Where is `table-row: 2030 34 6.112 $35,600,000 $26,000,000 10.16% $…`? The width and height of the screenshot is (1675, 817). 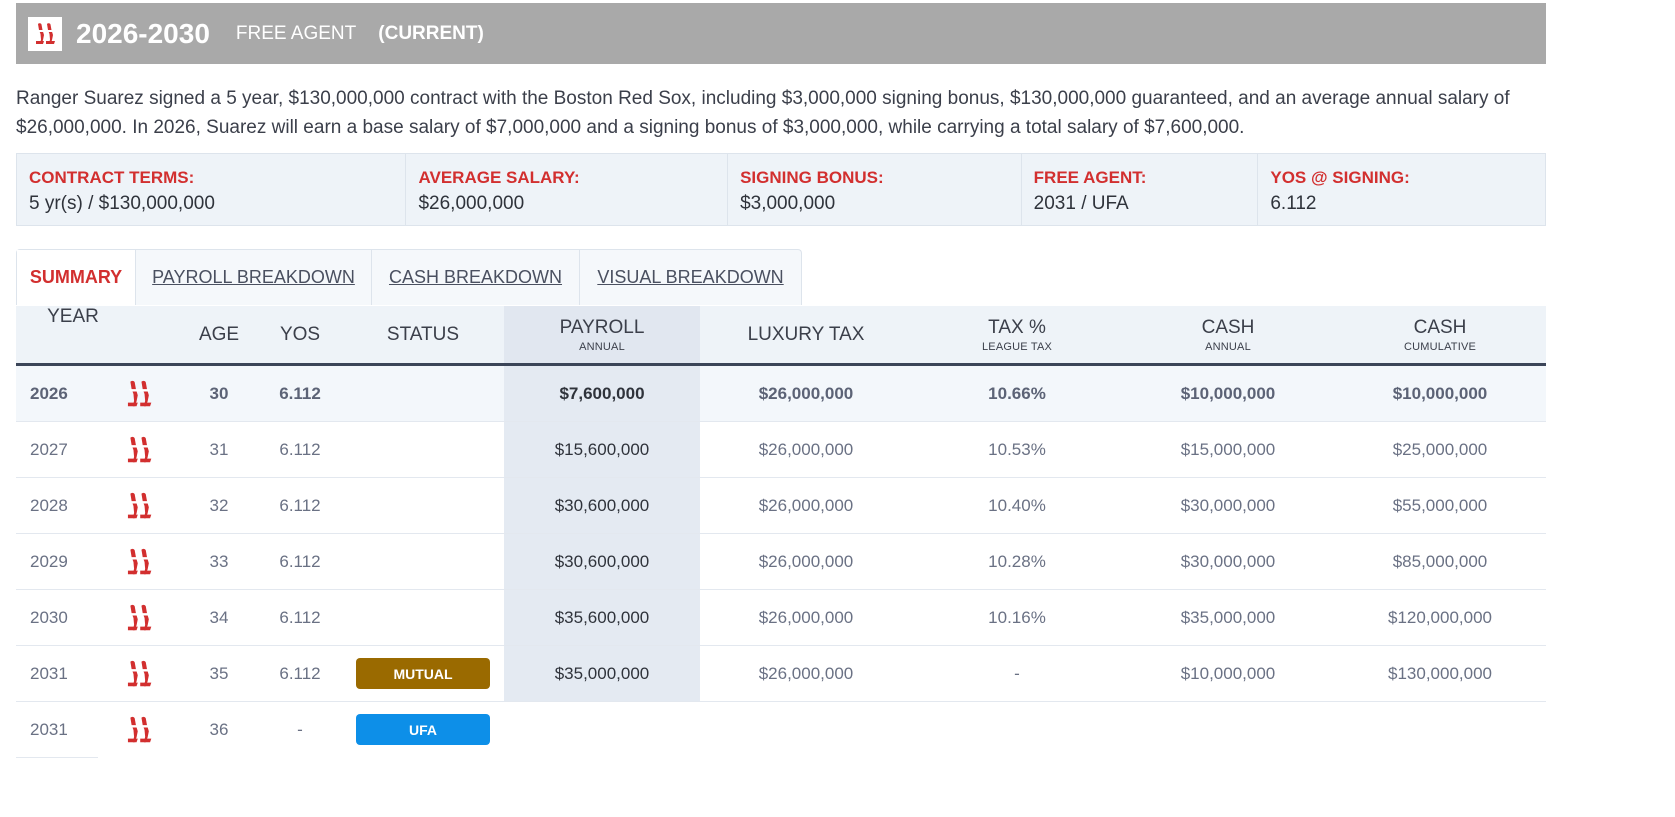 table-row: 2030 34 6.112 $35,600,000 $26,000,000 10.16% $… is located at coordinates (781, 618).